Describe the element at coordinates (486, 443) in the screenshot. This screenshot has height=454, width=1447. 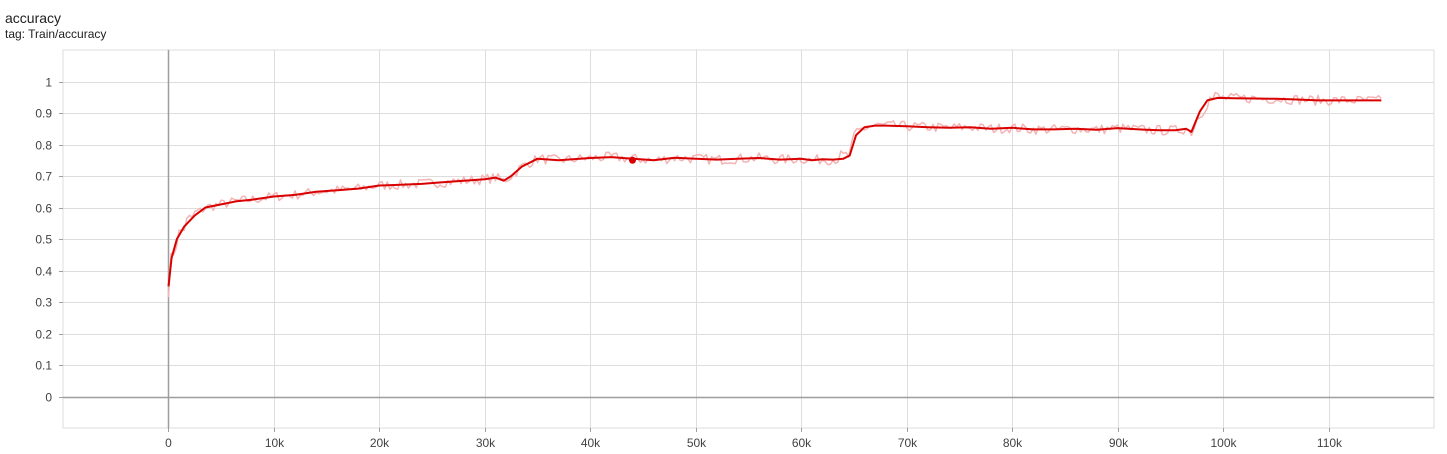
I see `x-tick-label: 30k` at that location.